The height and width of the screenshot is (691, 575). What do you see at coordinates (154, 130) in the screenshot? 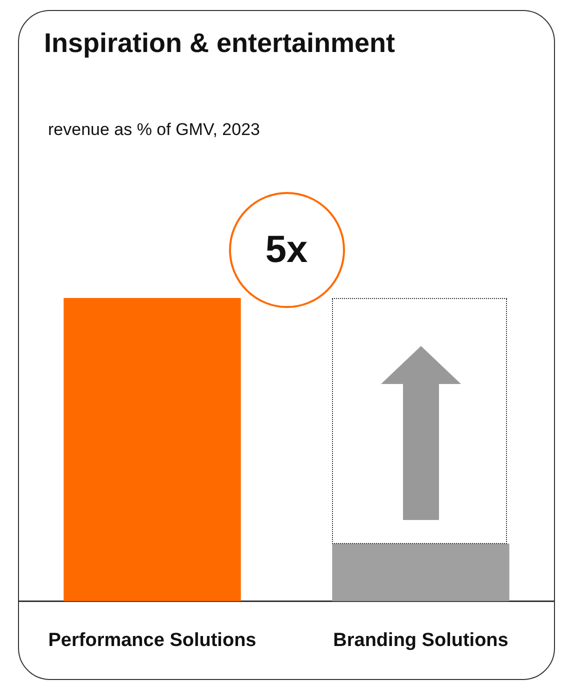
I see `chart-subtitle: revenue as % of GMV, 2023` at bounding box center [154, 130].